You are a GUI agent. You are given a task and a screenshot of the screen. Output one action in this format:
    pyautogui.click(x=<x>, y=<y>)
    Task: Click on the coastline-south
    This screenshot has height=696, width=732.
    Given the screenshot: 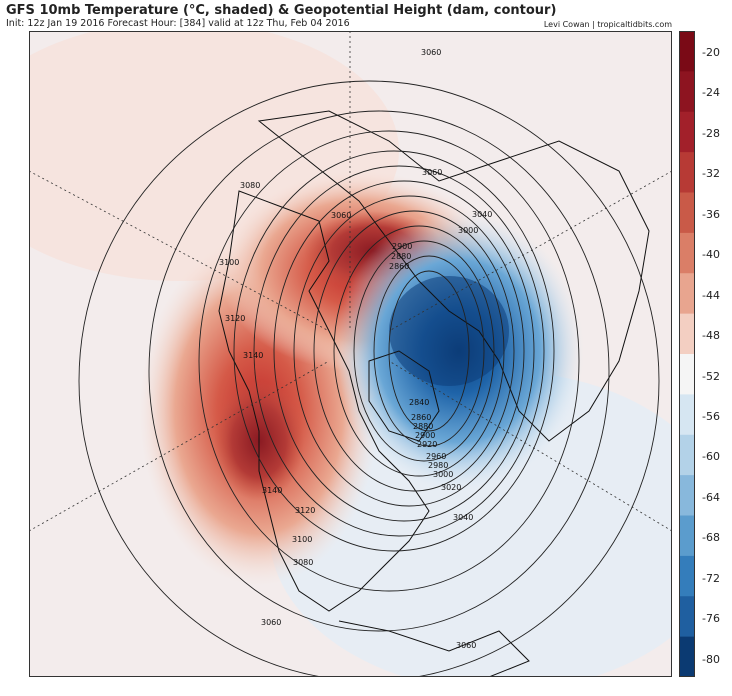 What is the action you would take?
    pyautogui.click(x=434, y=648)
    